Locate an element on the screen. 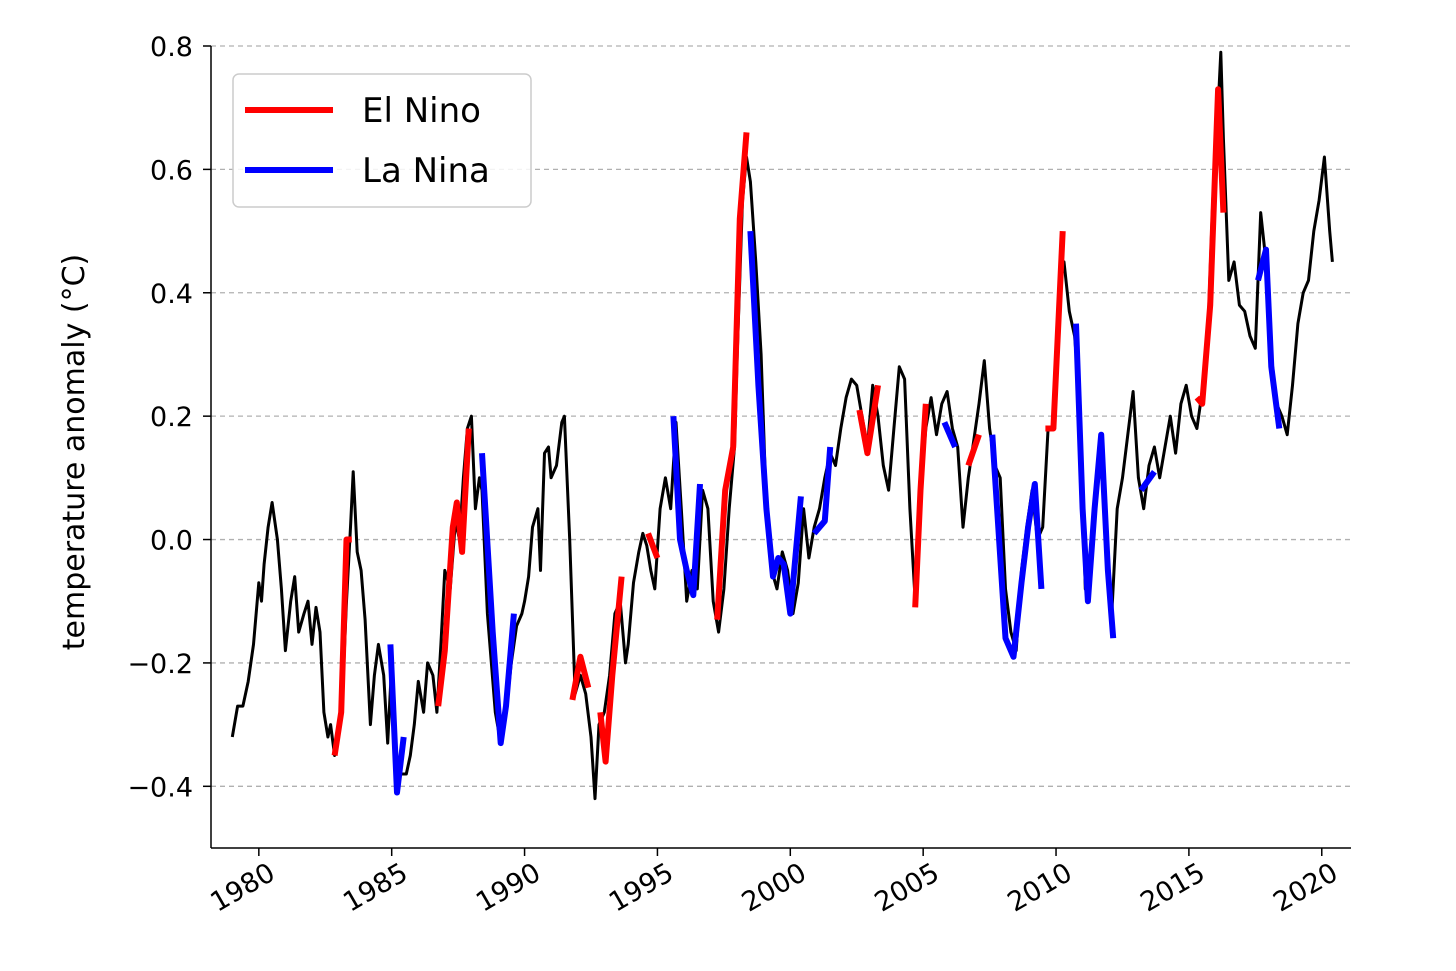  legend: El Nino La Nina is located at coordinates (382, 140).